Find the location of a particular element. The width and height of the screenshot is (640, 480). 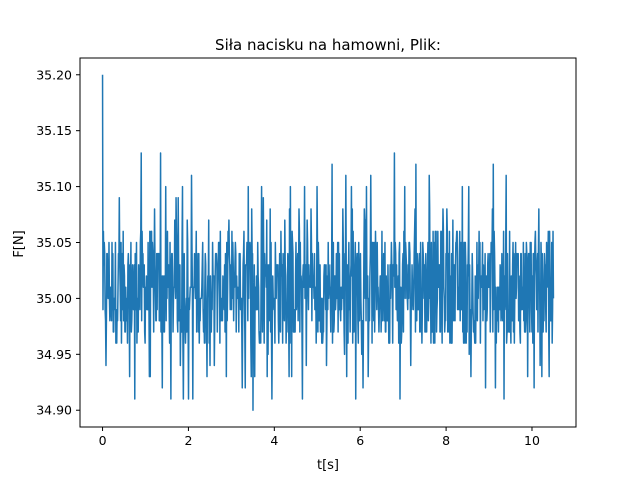

chart-title: Siła nacisku na hamowni, Plik: is located at coordinates (328, 45).